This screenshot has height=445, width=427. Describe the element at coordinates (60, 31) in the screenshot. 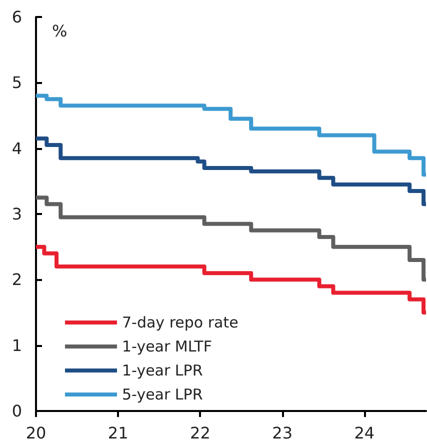

I see `y-axis-title: %` at that location.